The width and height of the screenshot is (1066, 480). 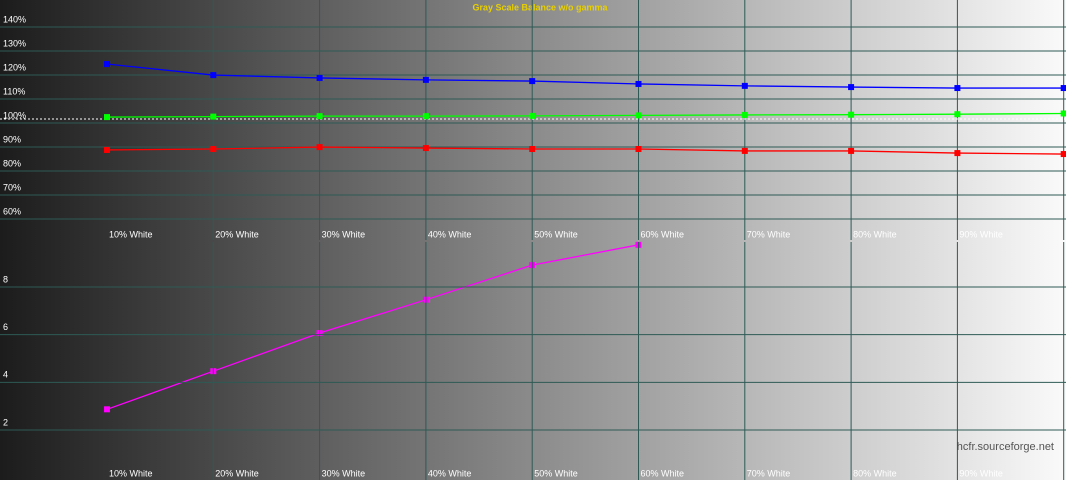 I want to click on y-tick-label: 8, so click(x=5, y=279).